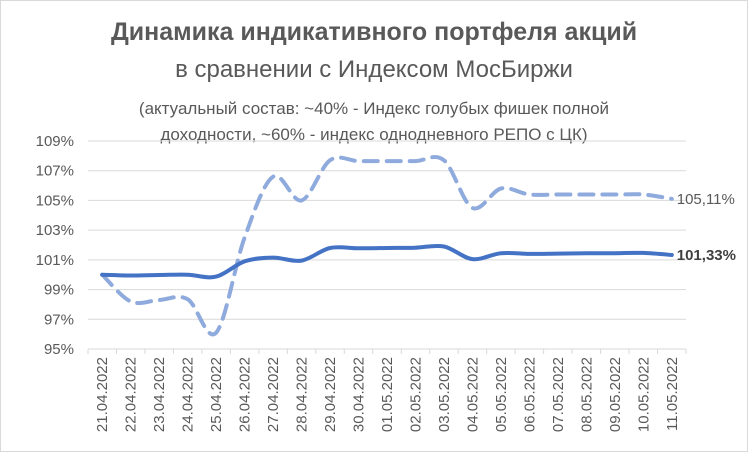 This screenshot has height=452, width=748. I want to click on x-tick-label: 29.04.2022, so click(330, 394).